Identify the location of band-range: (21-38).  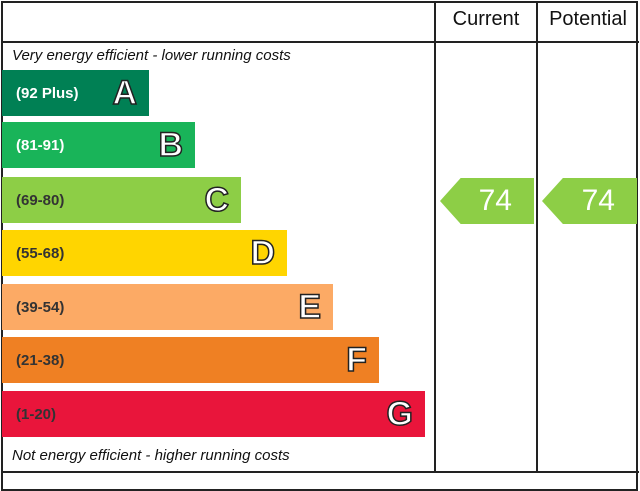
(40, 360).